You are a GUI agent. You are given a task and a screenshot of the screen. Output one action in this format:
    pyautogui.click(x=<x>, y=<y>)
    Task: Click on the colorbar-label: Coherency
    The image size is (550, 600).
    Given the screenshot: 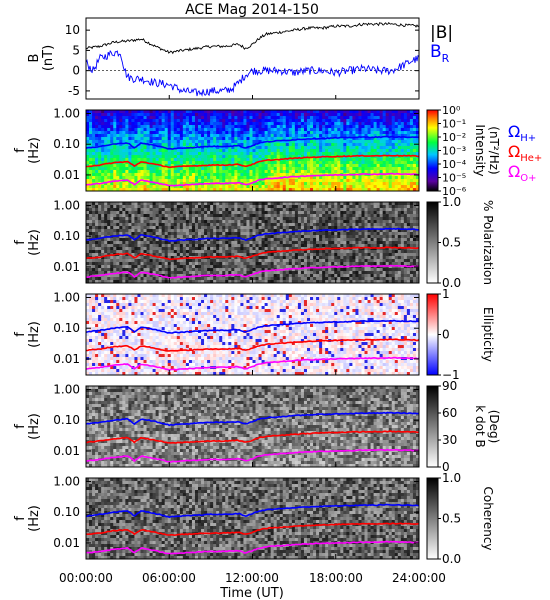 What is the action you would take?
    pyautogui.click(x=488, y=518)
    